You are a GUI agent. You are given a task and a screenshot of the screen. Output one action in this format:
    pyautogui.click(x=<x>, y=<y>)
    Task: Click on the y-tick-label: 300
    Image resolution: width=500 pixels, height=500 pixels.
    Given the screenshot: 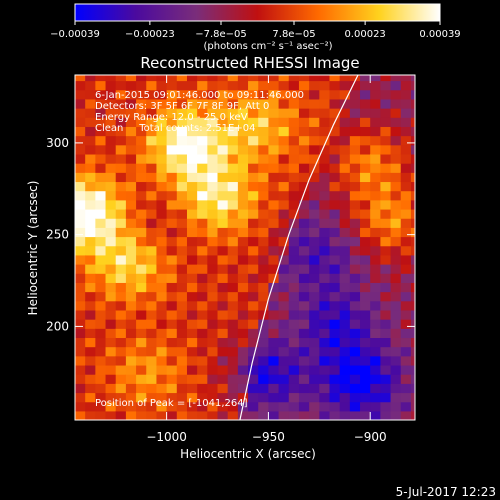 What is the action you would take?
    pyautogui.click(x=57, y=143)
    